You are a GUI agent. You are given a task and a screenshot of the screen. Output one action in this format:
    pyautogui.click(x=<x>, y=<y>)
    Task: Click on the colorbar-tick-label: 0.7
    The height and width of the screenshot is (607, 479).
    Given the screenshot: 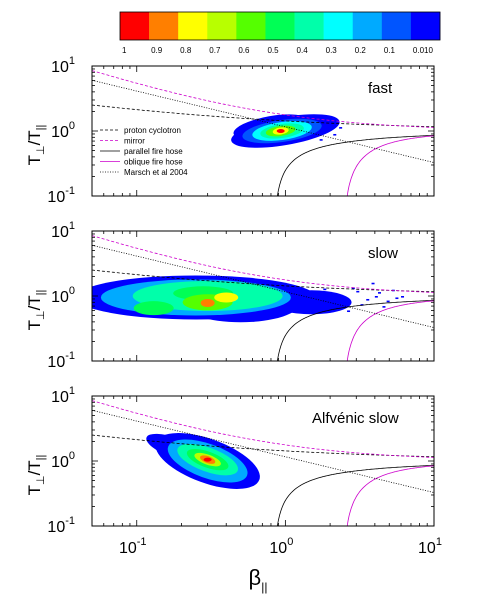 What is the action you would take?
    pyautogui.click(x=215, y=50)
    